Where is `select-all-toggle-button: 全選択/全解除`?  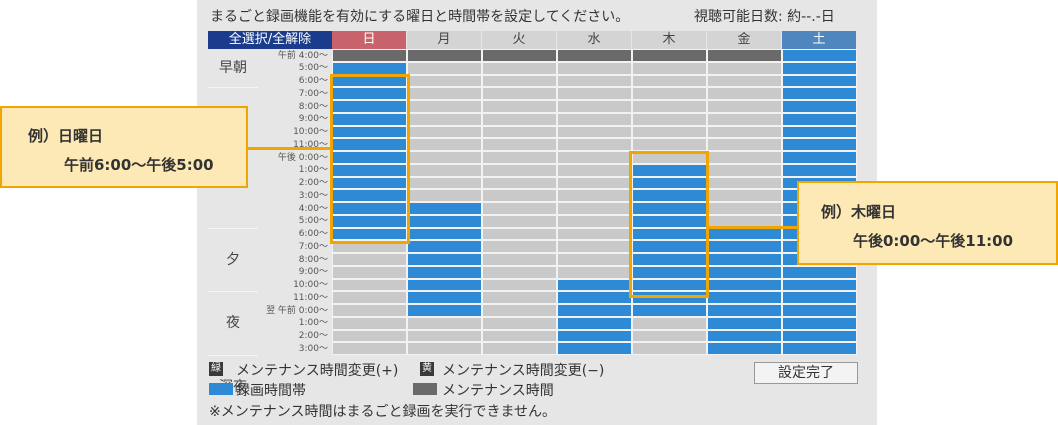
select-all-toggle-button: 全選択/全解除 is located at coordinates (270, 40).